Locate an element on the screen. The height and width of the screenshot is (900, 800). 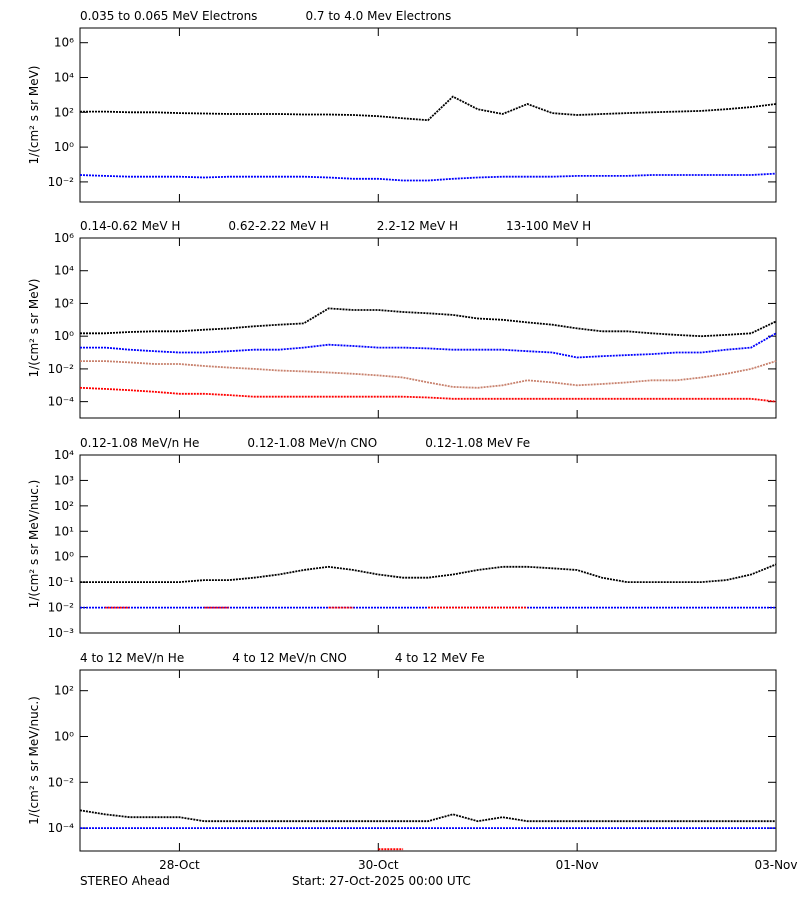
x-tick-label: 30-Oct is located at coordinates (378, 865).